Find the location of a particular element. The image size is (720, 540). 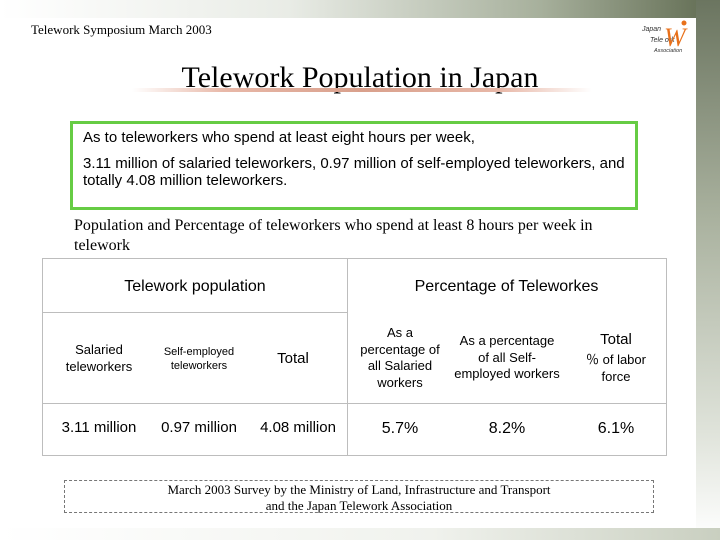

group-header-percentage: Percentage of Teleworkes is located at coordinates (506, 286).